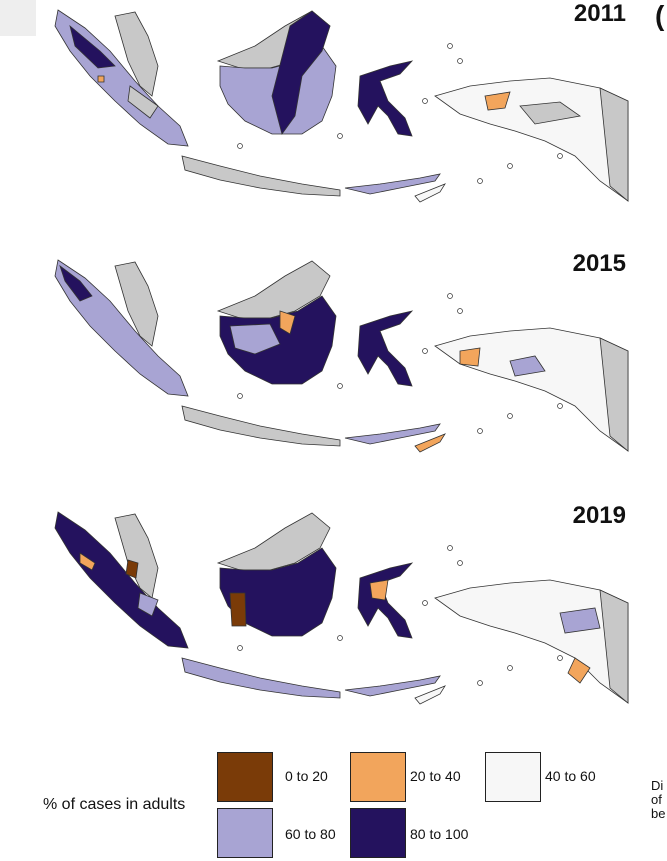  What do you see at coordinates (599, 515) in the screenshot?
I see `year-label: 2019` at bounding box center [599, 515].